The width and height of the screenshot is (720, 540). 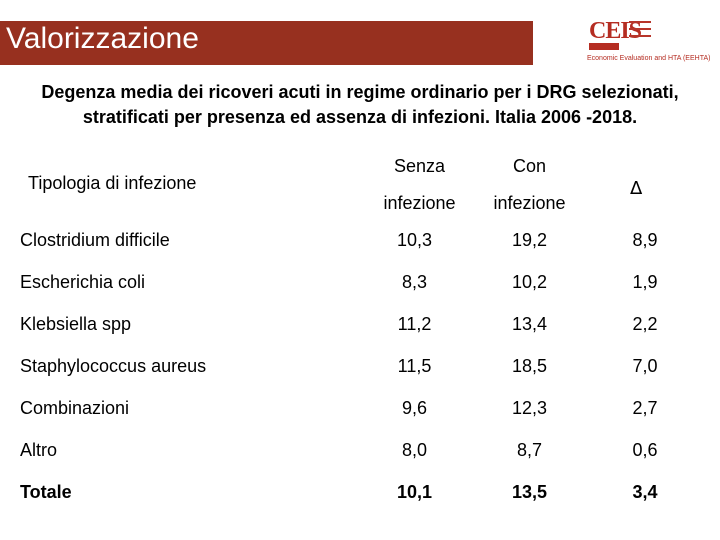 I want to click on page-title: Valorizzazione, so click(x=102, y=38).